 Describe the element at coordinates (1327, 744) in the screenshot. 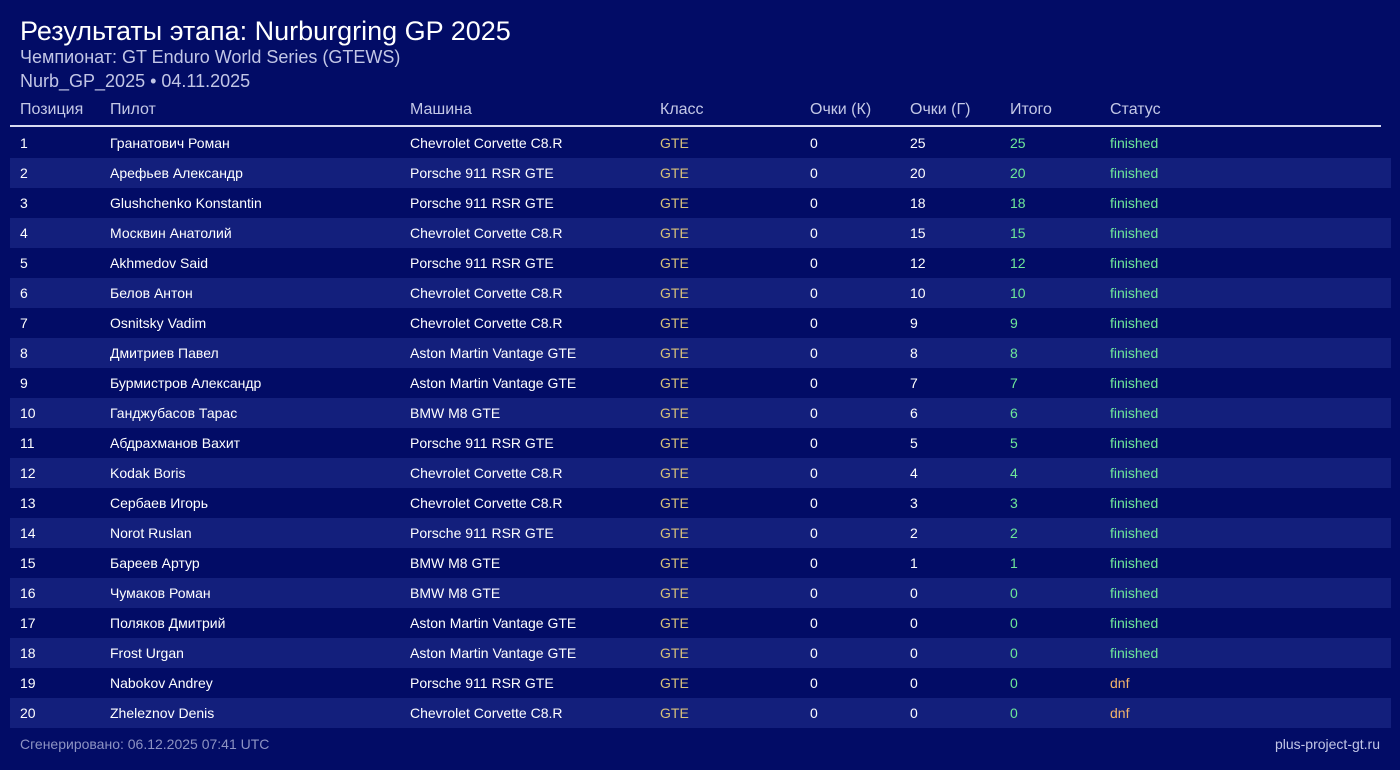

I see `site-link: plus-project-gt.ru` at that location.